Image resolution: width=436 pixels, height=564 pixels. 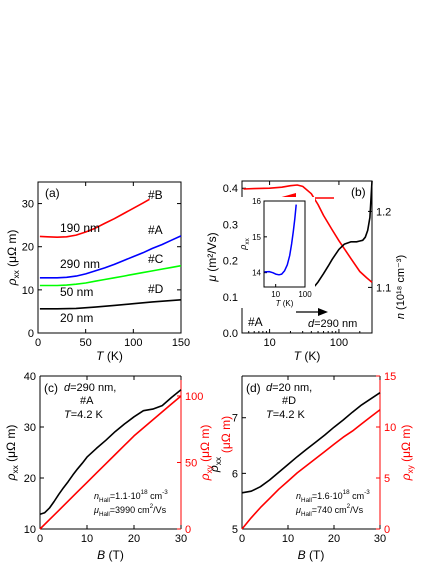 I want to click on inset-y-axis-label: ρxx, so click(x=244, y=243).